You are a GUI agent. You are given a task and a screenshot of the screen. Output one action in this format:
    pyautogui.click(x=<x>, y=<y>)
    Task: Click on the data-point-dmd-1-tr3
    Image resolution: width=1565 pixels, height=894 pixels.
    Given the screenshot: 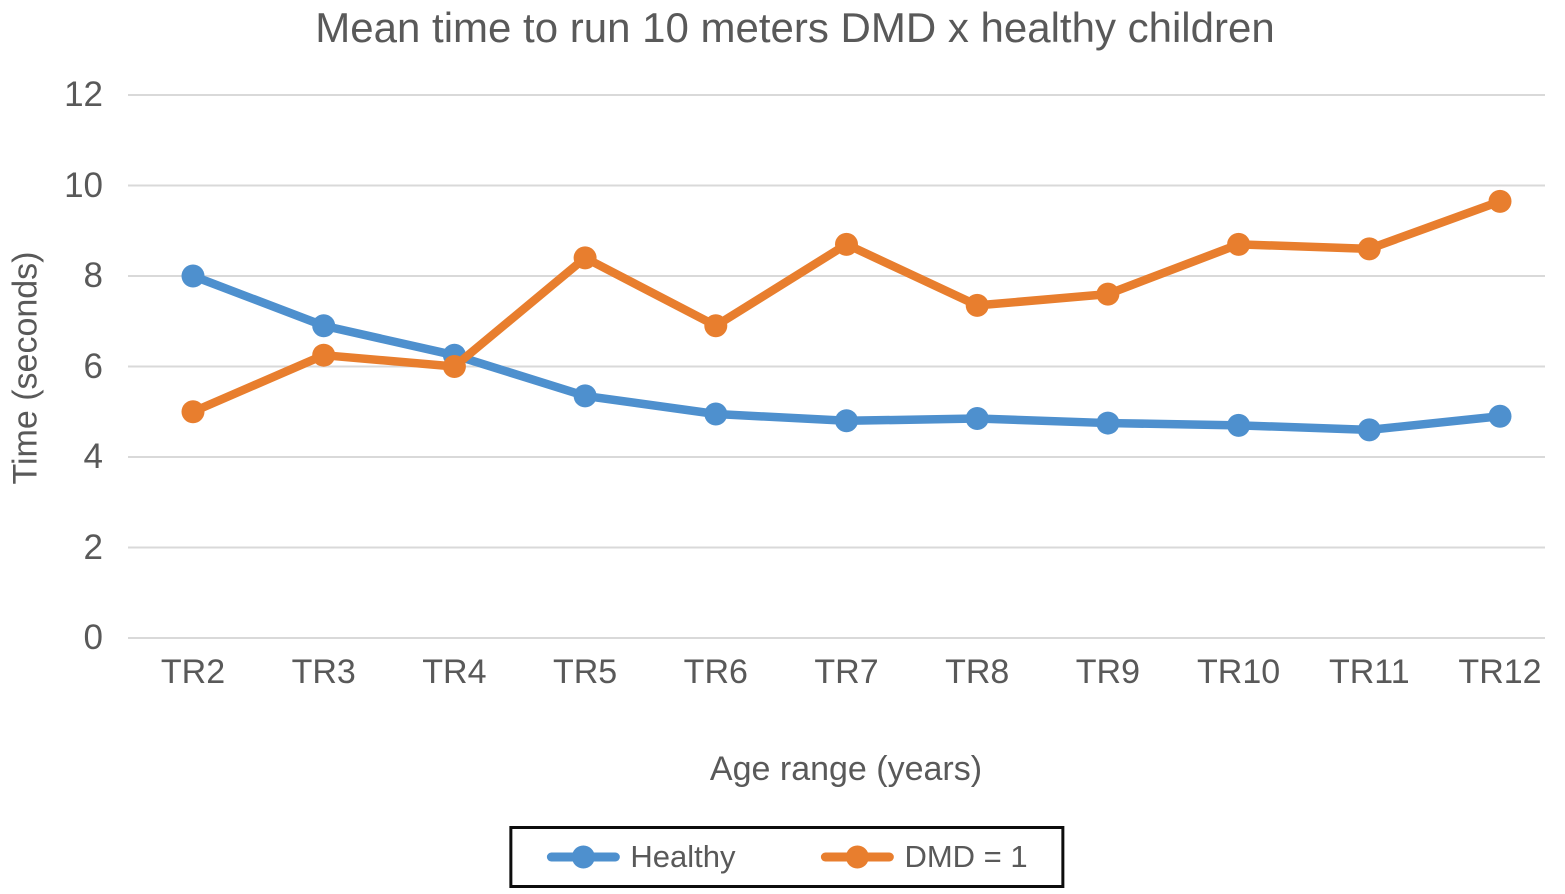 What is the action you would take?
    pyautogui.click(x=324, y=355)
    